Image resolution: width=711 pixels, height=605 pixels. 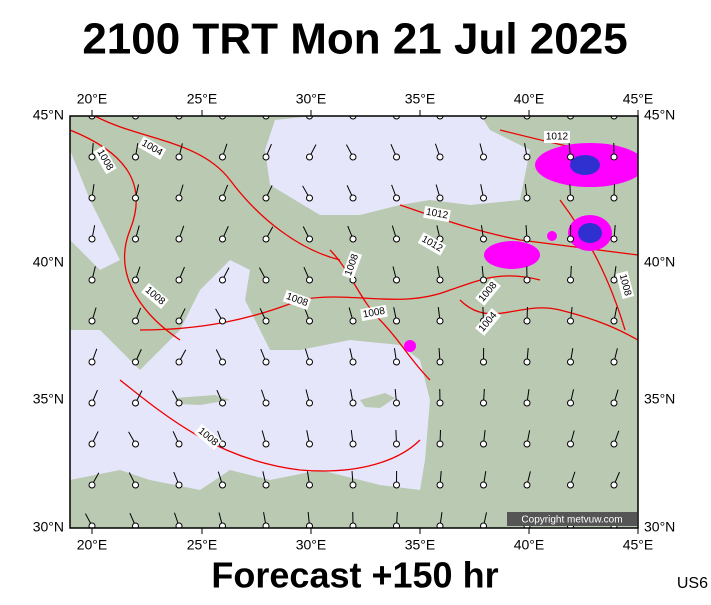 I want to click on isobar-label: 1012, so click(x=557, y=137).